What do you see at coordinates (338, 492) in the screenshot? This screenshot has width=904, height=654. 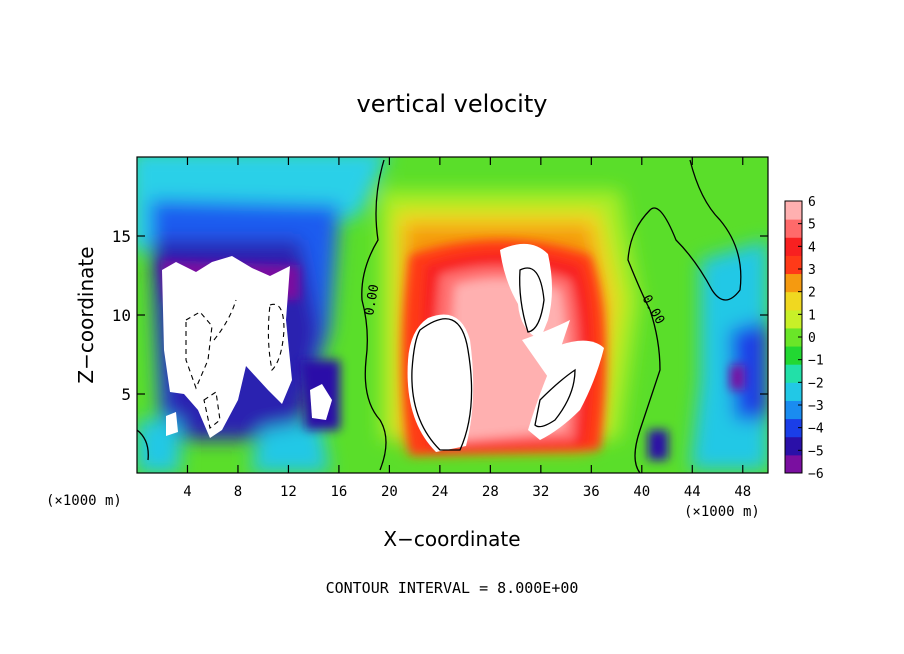 I see `x-tick-label: 16` at bounding box center [338, 492].